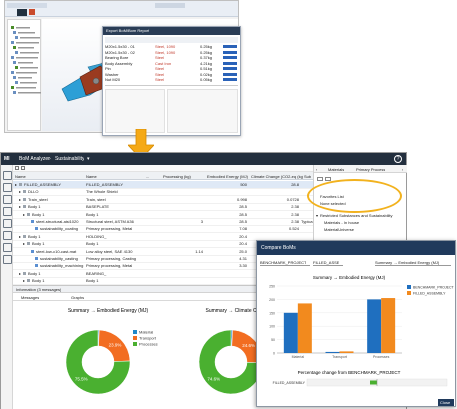 The image size is (457, 409). I want to click on assembly-select: FILLED_ASSE, so click(328, 262).